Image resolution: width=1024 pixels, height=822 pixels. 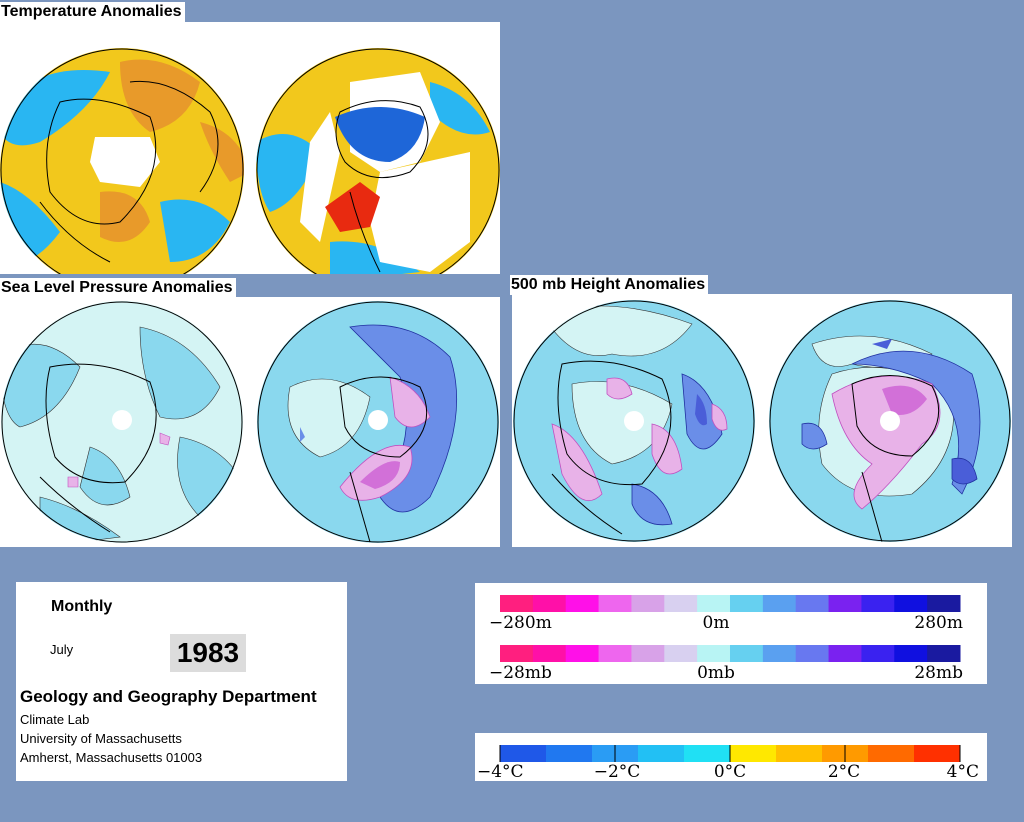 I want to click on city-label: Amherst, Massachusetts 01003, so click(x=111, y=757).